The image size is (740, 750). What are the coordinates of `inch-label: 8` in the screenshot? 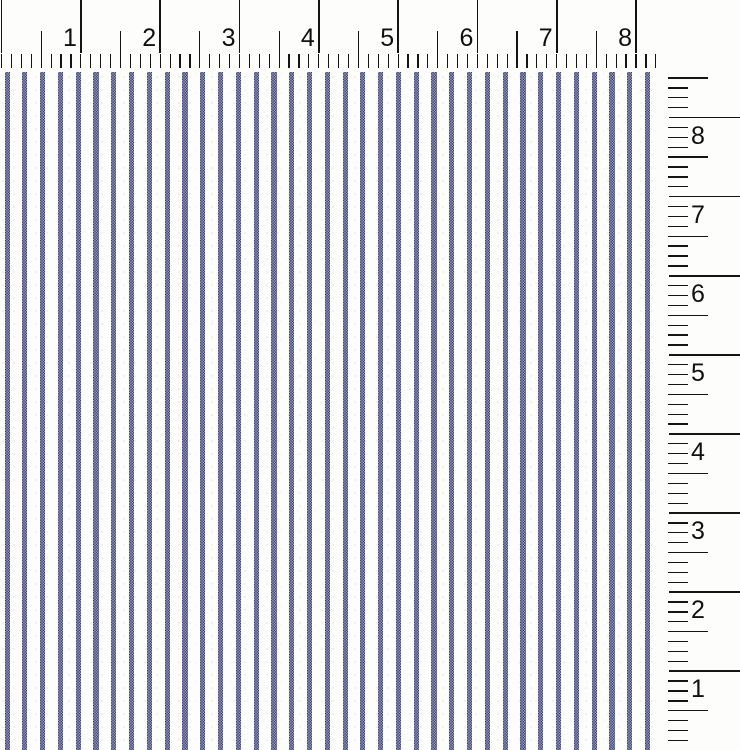 It's located at (698, 135).